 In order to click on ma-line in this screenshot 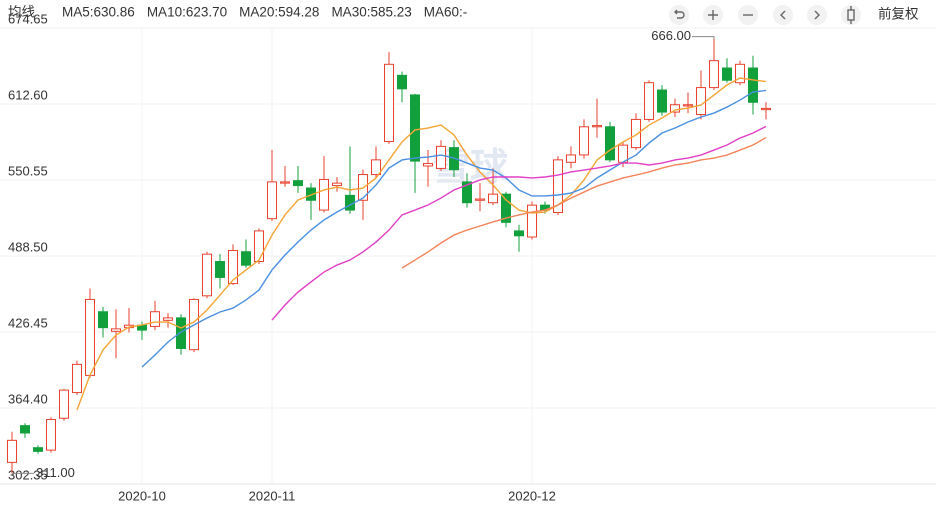, I will do `click(584, 202)`.